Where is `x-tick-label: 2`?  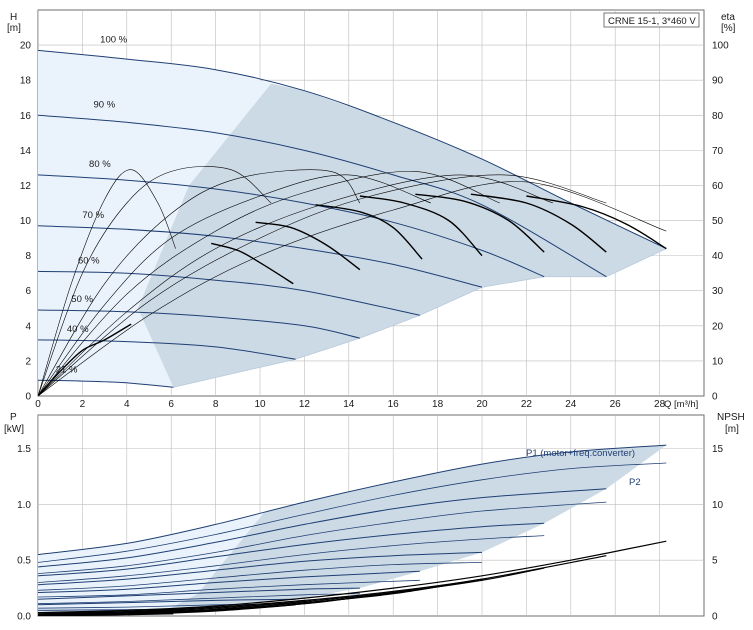
x-tick-label: 2 is located at coordinates (83, 404).